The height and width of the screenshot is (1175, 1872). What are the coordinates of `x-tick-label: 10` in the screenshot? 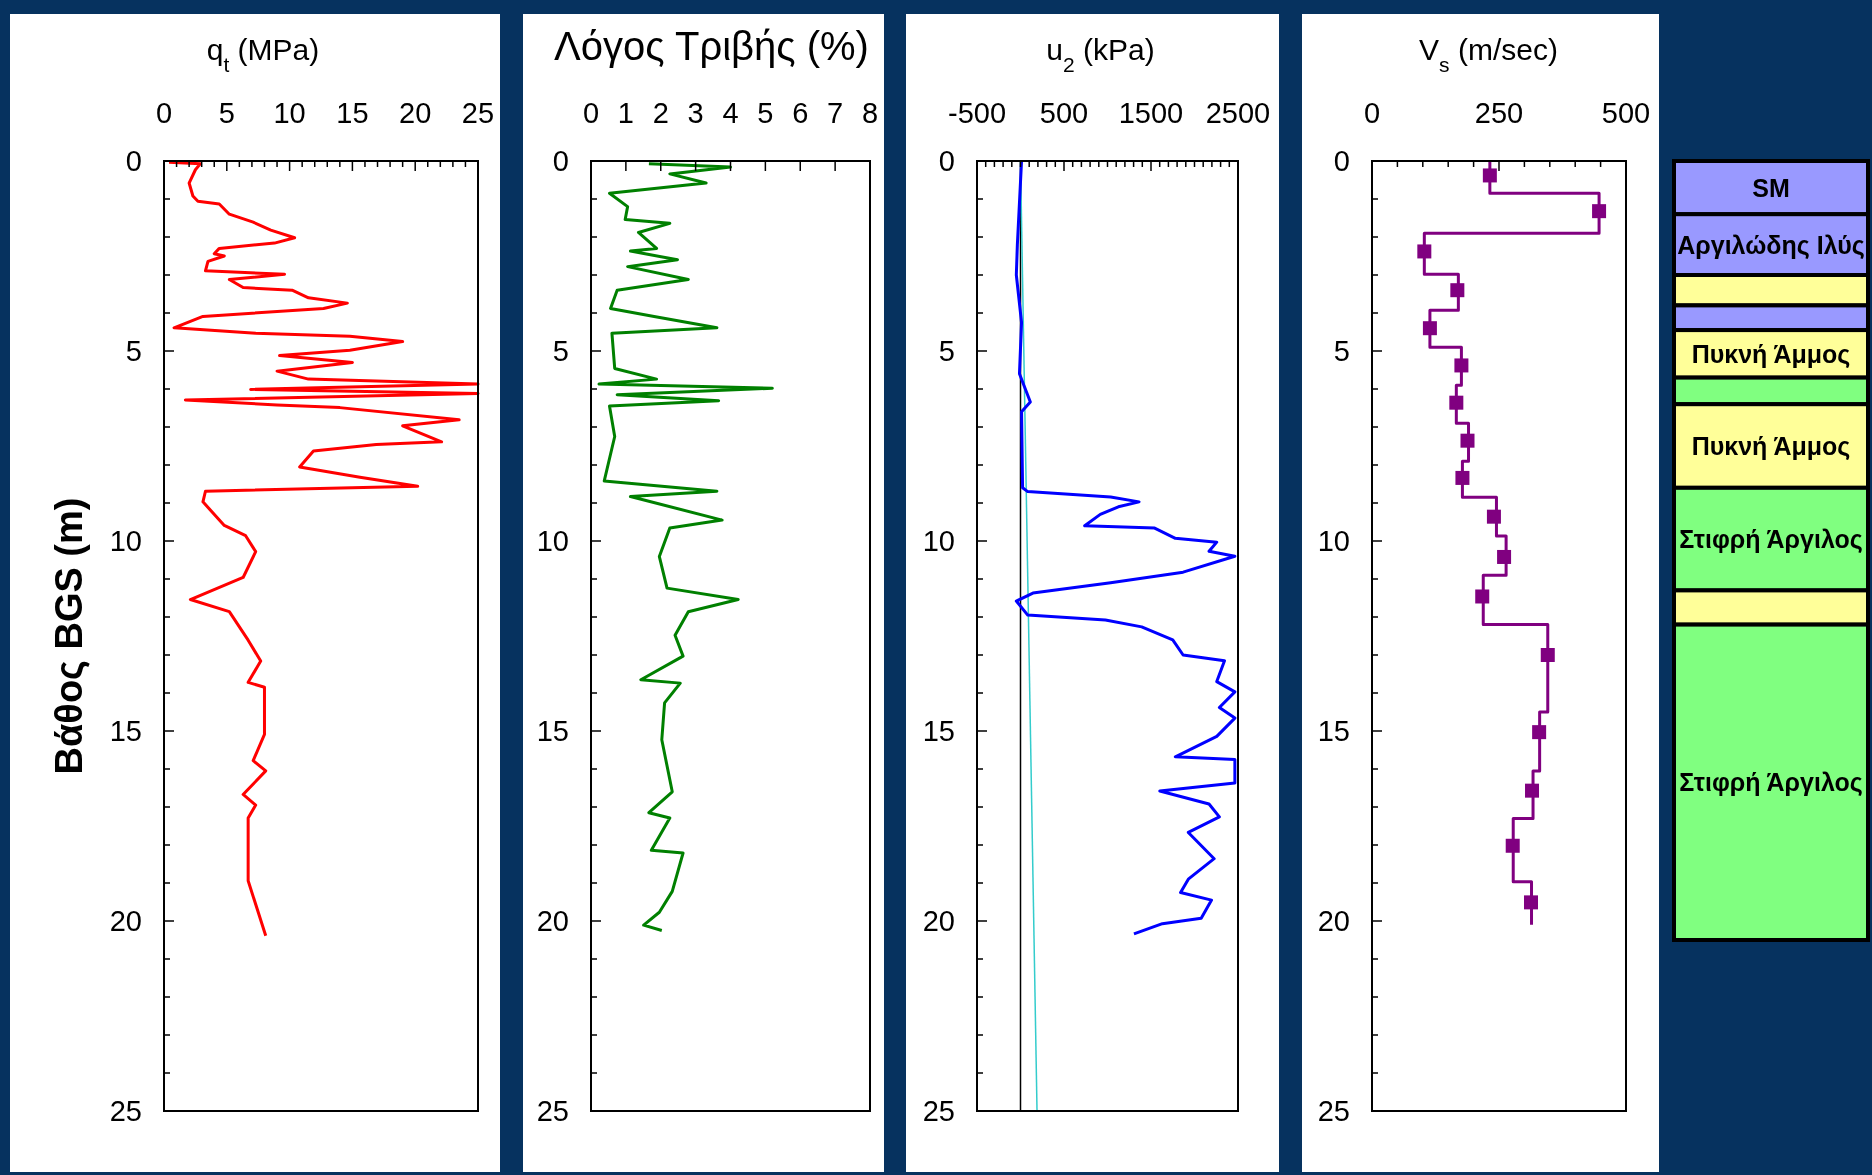 It's located at (289, 113).